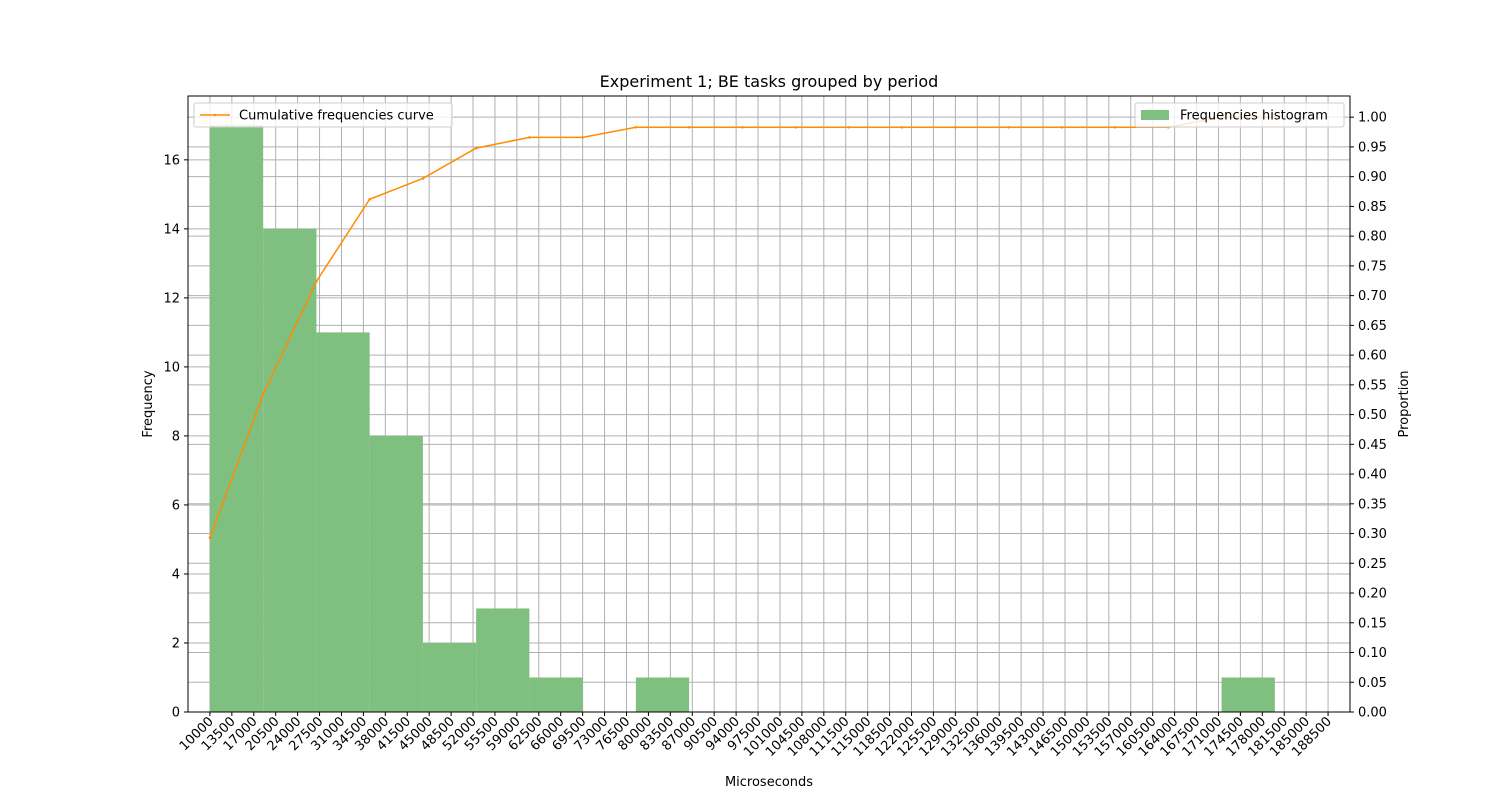  I want to click on legend-marker, so click(215, 115).